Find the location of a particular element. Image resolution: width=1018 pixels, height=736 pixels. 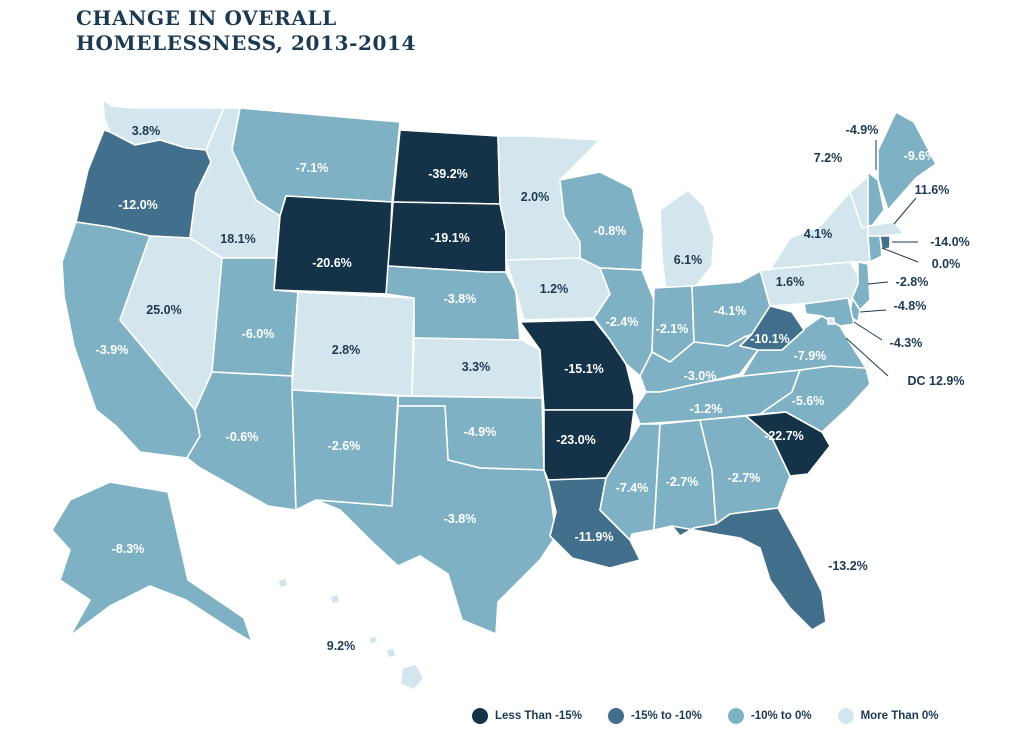

state-label-id: 18.1% is located at coordinates (237, 239).